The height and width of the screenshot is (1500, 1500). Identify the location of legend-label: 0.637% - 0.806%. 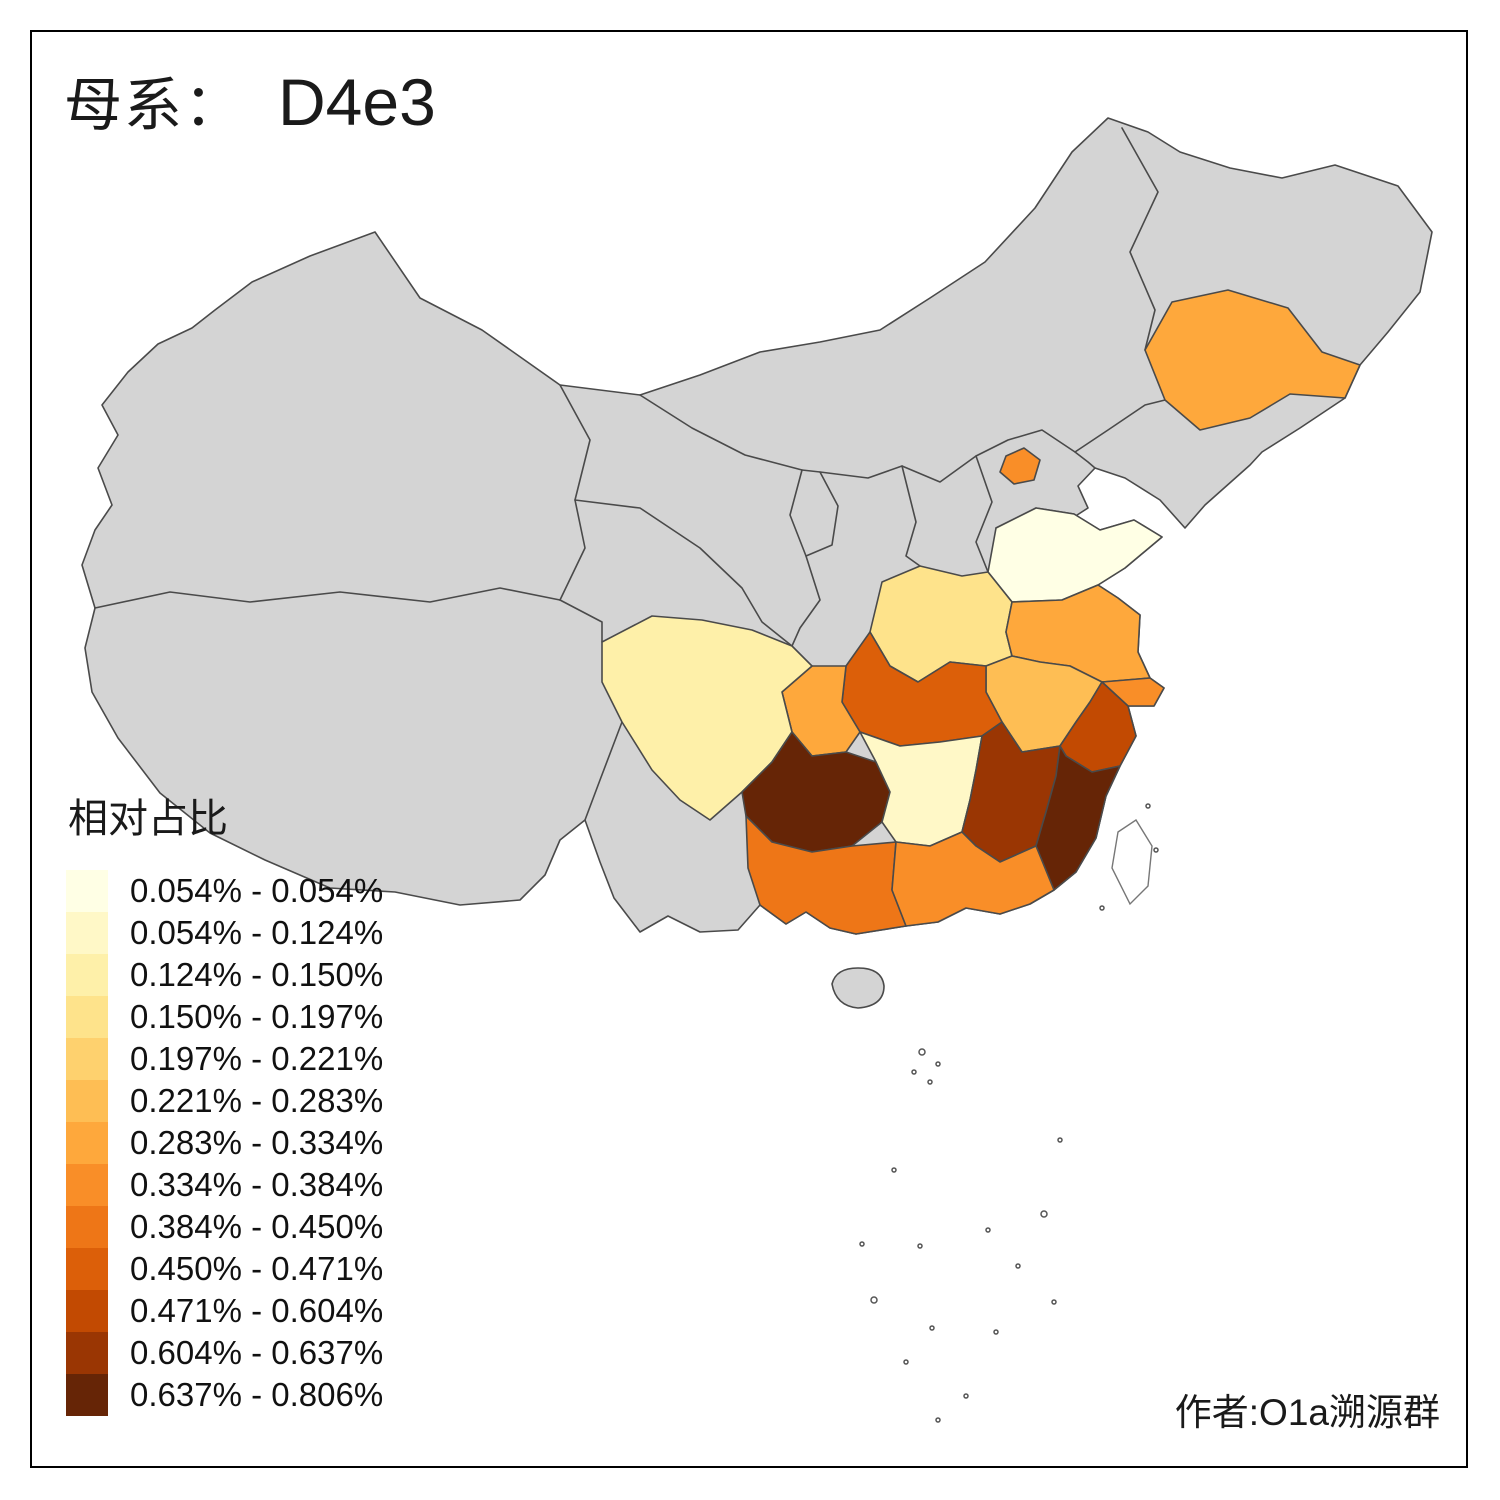
(257, 1394).